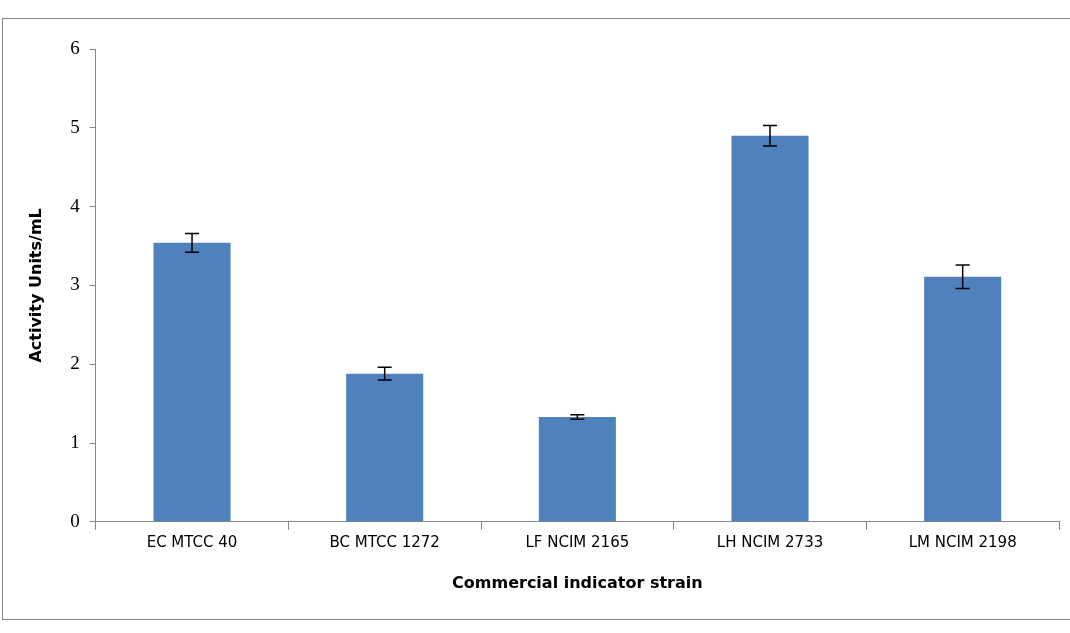  What do you see at coordinates (192, 541) in the screenshot?
I see `x-tick-label: EC MTCC 40` at bounding box center [192, 541].